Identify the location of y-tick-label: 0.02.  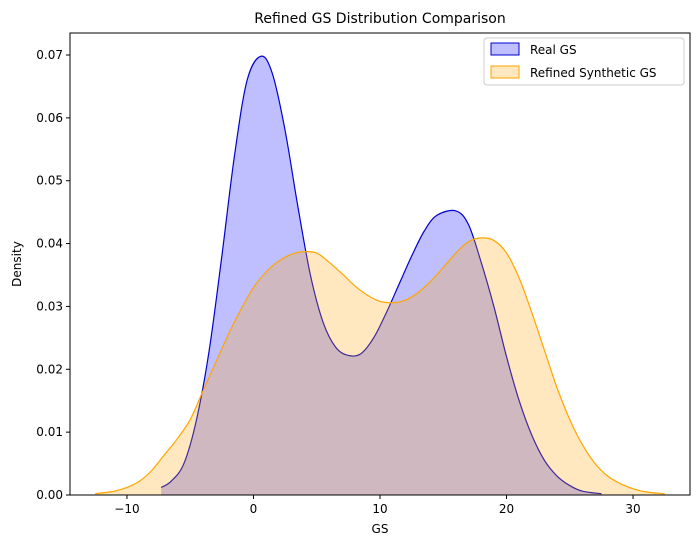
(49, 369).